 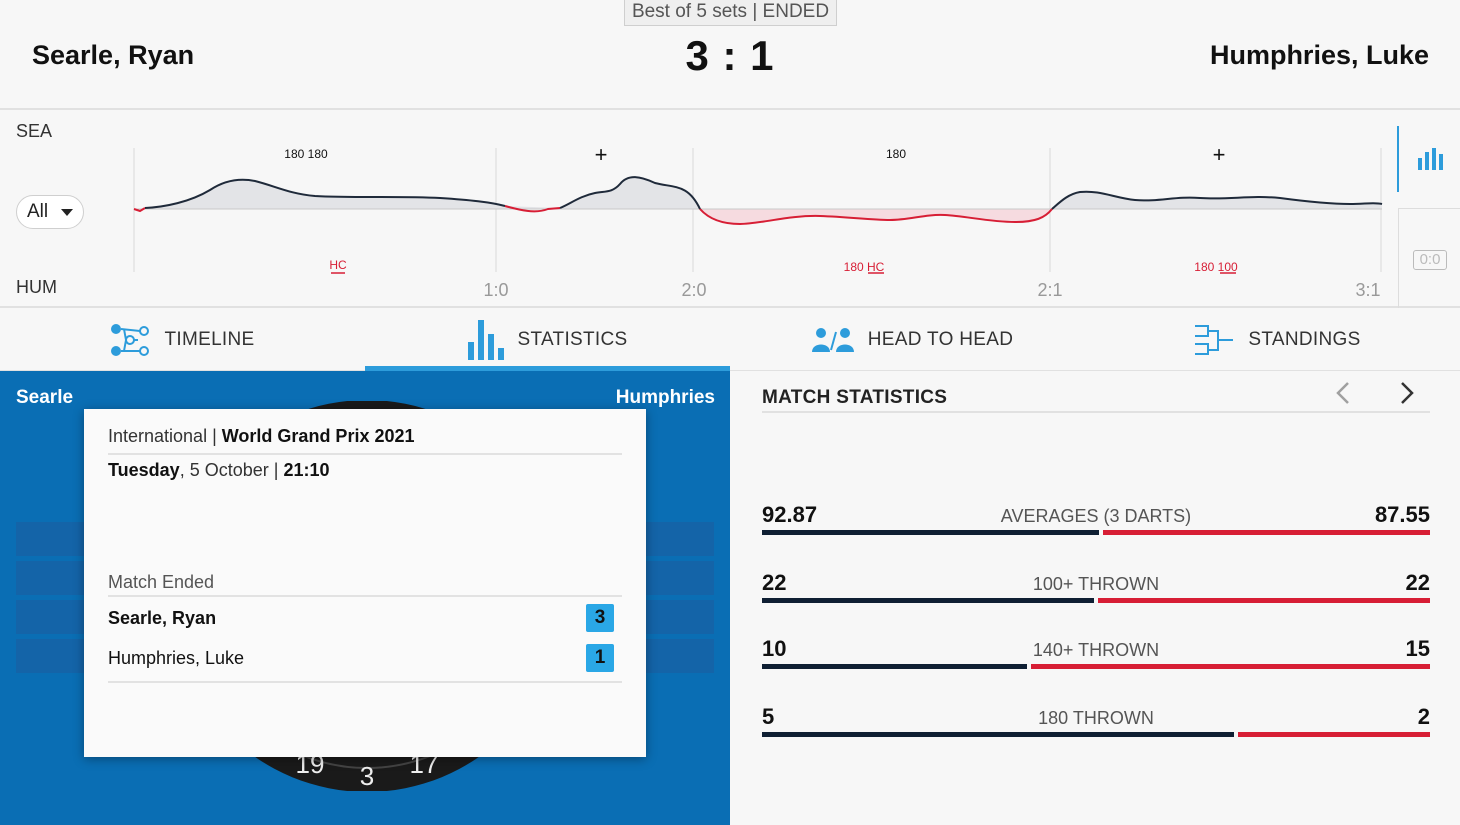 I want to click on stat-left-value: 22, so click(x=774, y=582).